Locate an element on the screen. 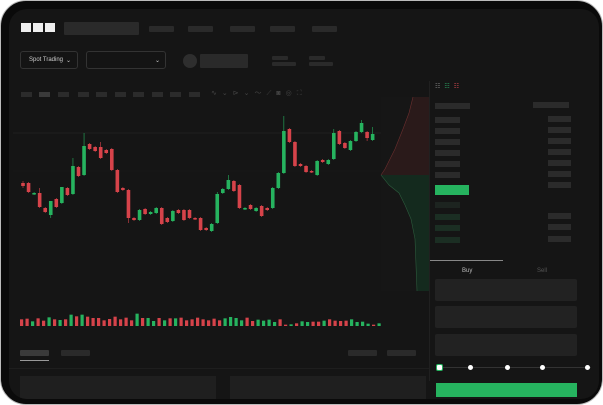 This screenshot has height=405, width=603. pair-price is located at coordinates (224, 61).